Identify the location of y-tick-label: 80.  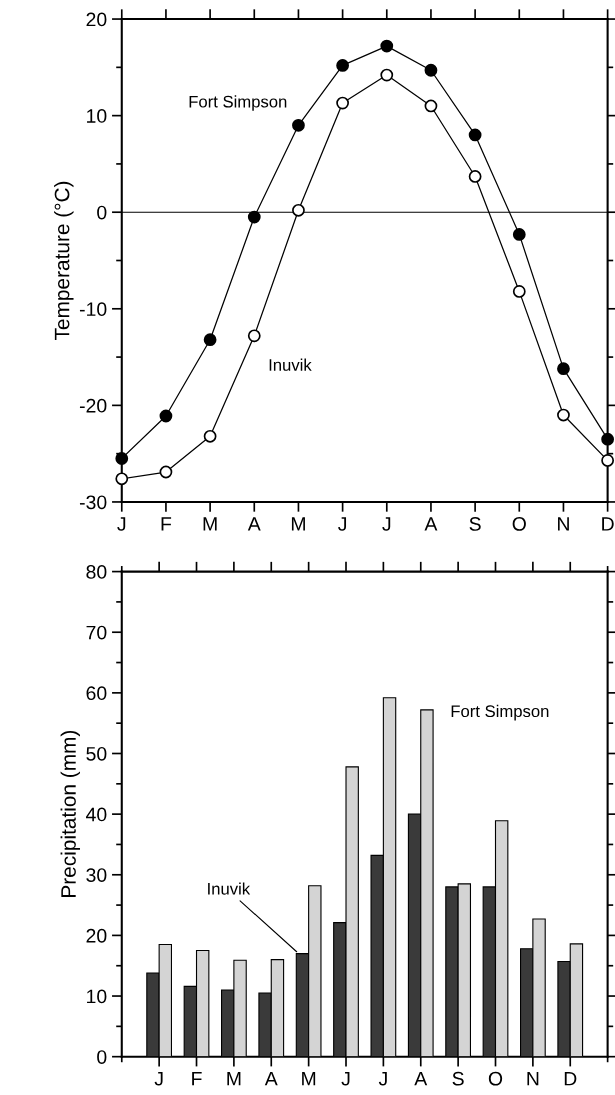
(96, 572).